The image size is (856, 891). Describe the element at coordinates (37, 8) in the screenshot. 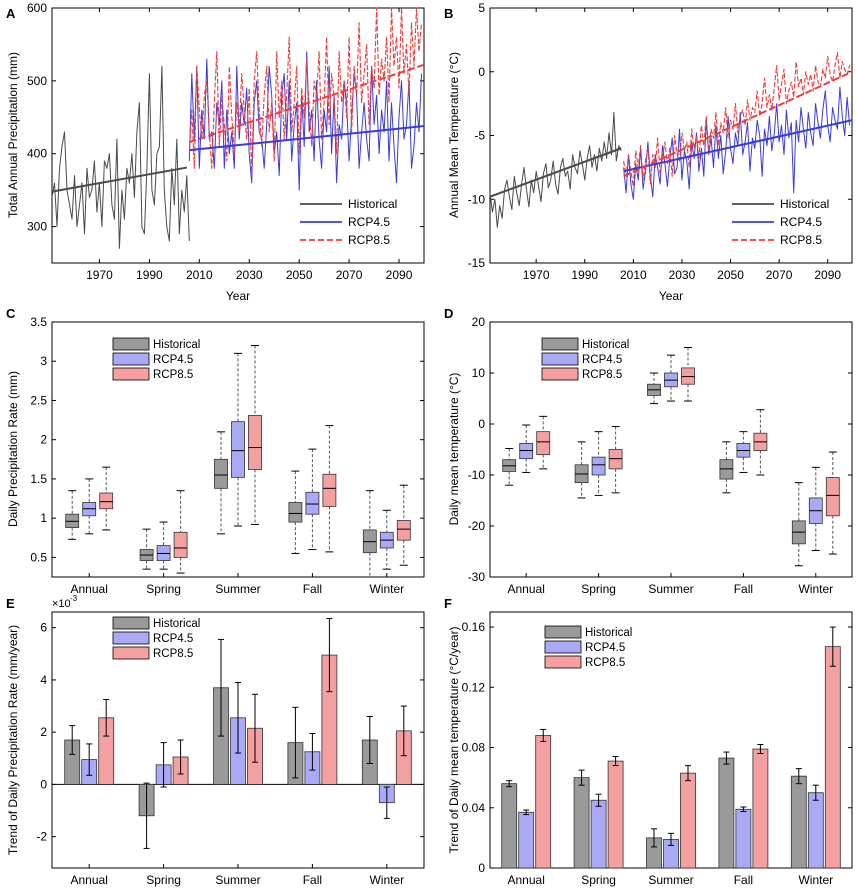

I see `y-tick-label: 600` at that location.